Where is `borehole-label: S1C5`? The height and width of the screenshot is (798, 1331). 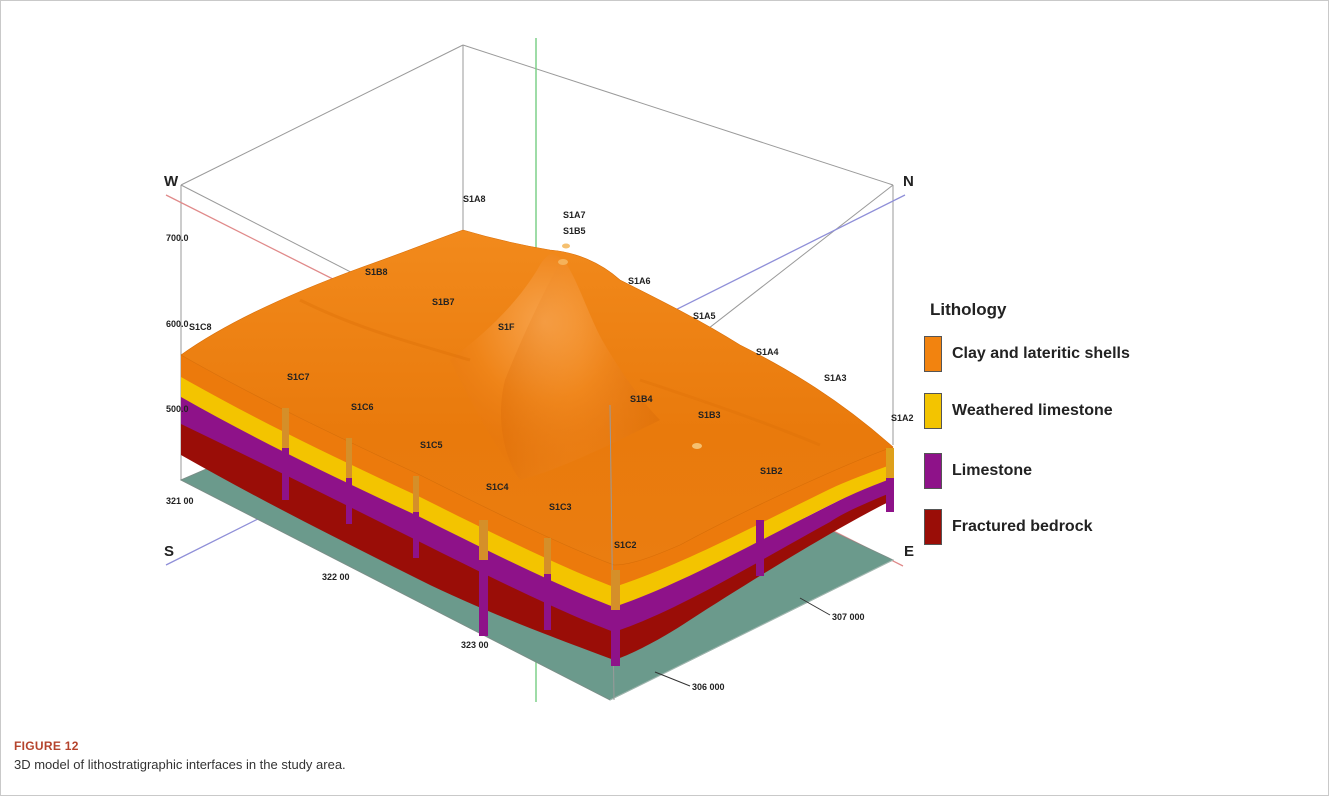 borehole-label: S1C5 is located at coordinates (431, 445).